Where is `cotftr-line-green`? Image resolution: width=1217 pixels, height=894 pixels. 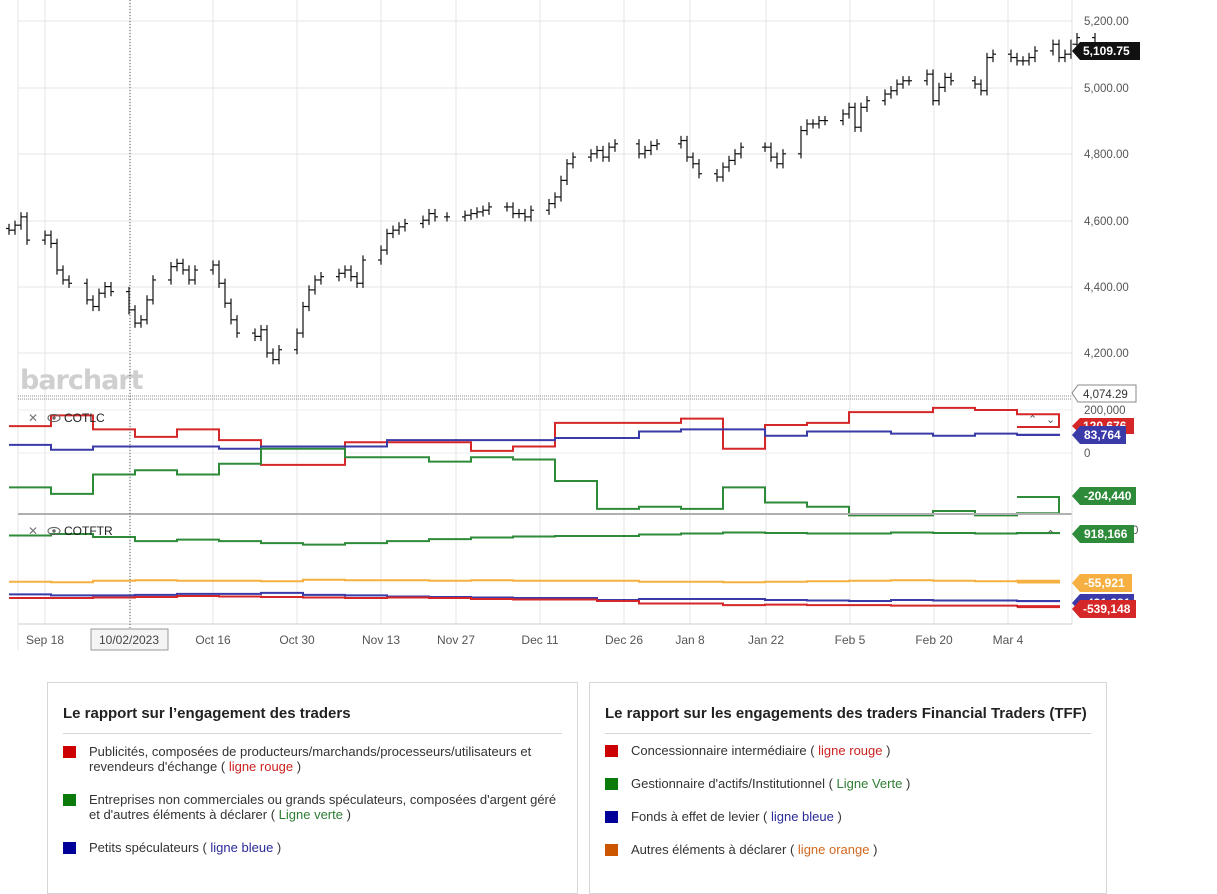
cotftr-line-green is located at coordinates (534, 538).